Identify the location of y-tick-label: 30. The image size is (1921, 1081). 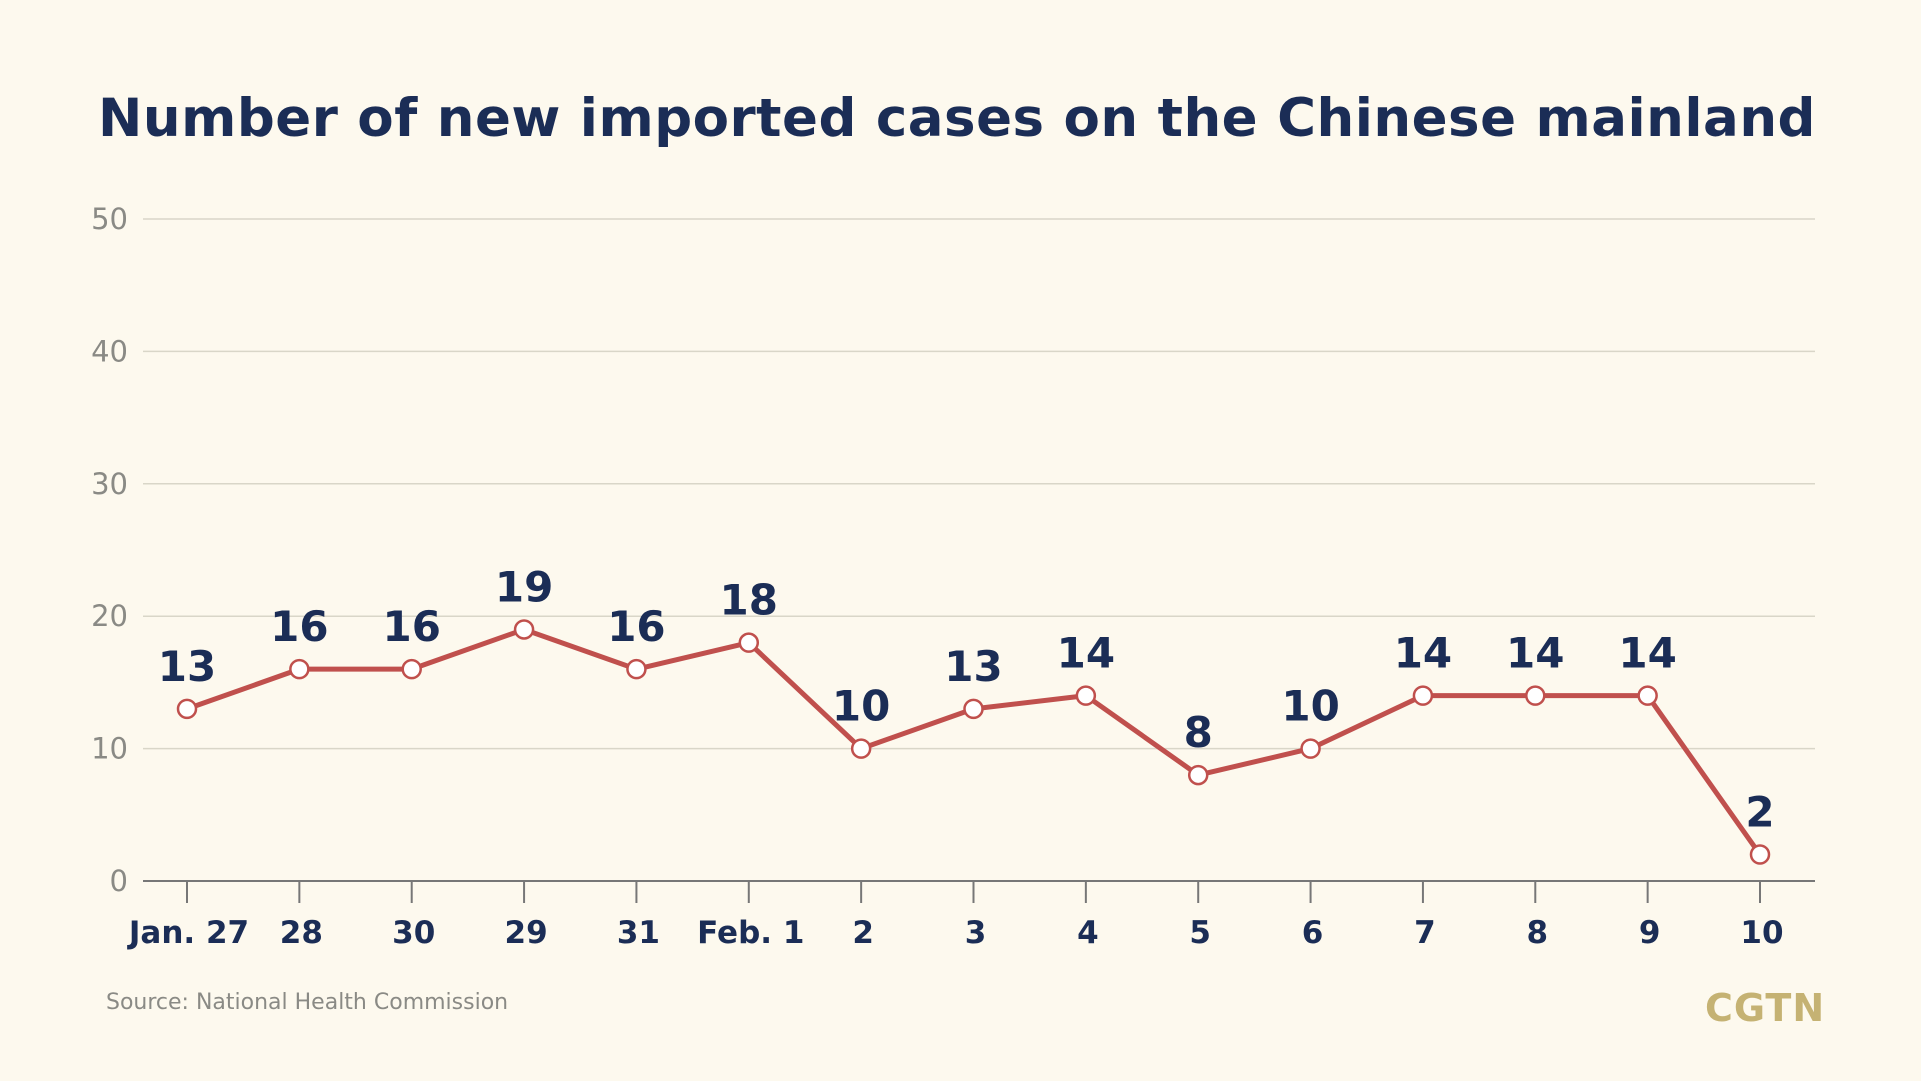
(109, 484).